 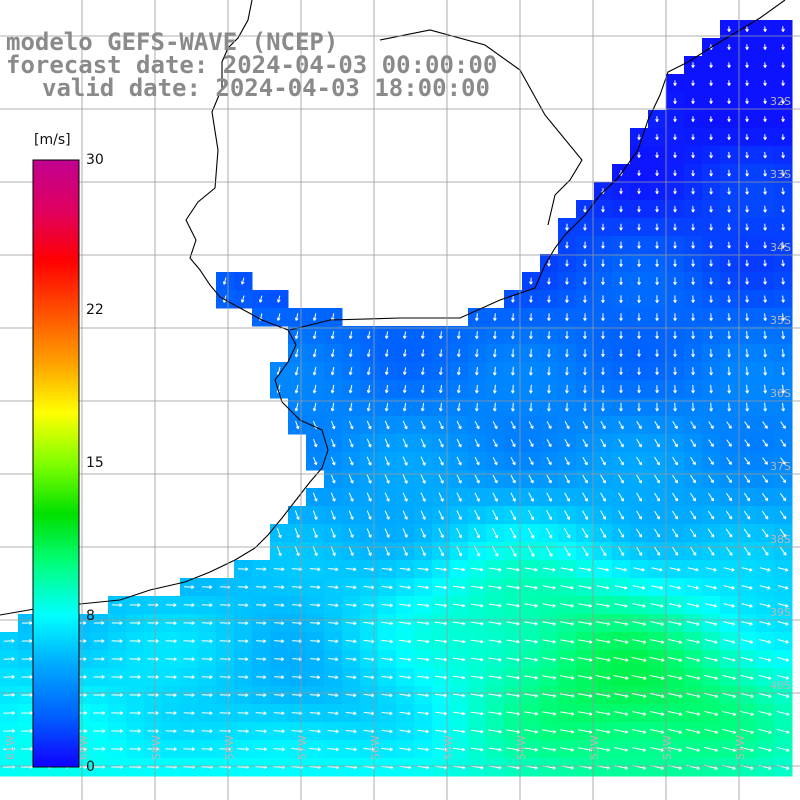 What do you see at coordinates (780, 393) in the screenshot?
I see `latitude-labels: 32S 33S 34S 35S 36S 37S 38S 39S 40S` at bounding box center [780, 393].